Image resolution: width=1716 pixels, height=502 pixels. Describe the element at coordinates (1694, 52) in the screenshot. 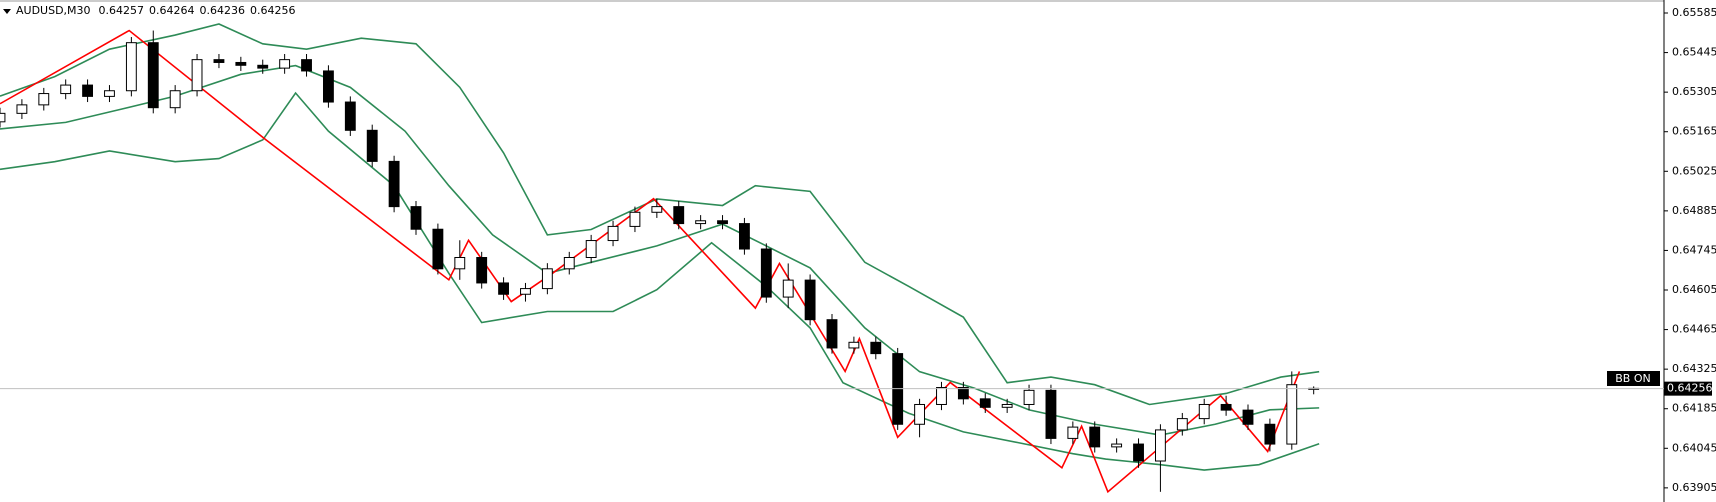

I see `y-tick-label: 0.65445` at that location.